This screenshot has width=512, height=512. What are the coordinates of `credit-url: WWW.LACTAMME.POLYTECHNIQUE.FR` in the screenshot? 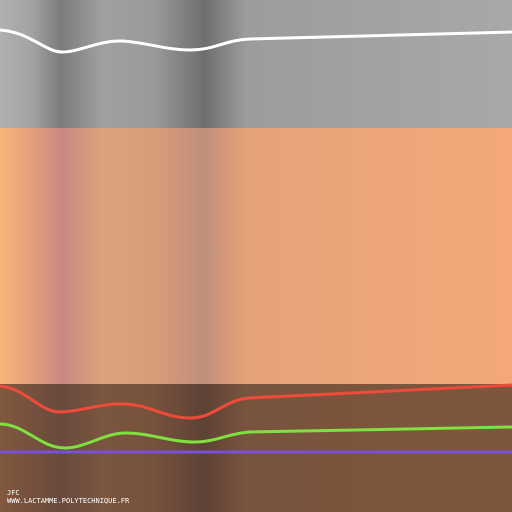 It's located at (68, 501).